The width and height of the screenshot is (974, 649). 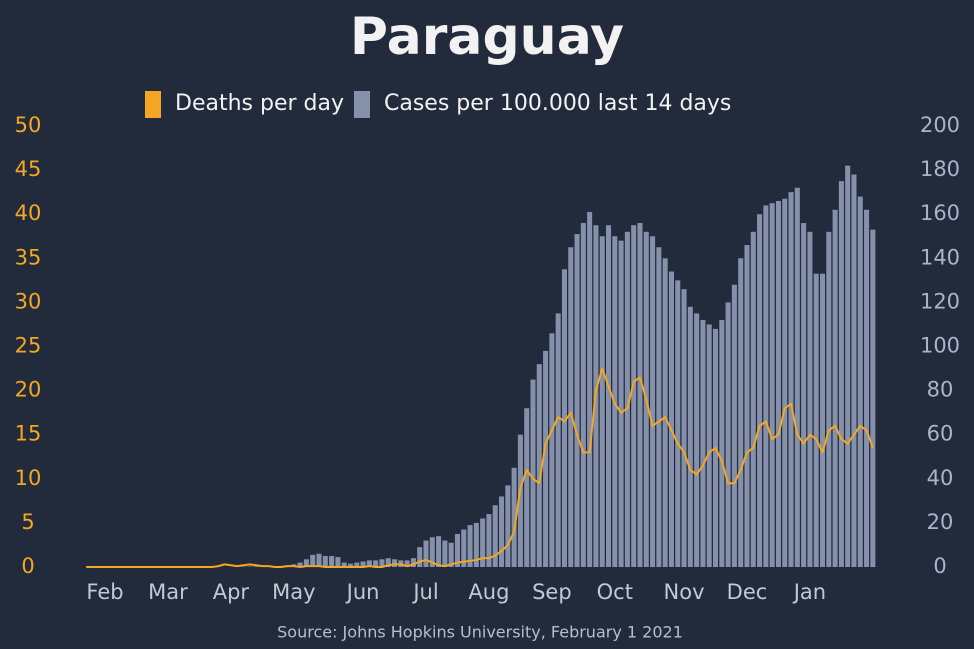 I want to click on x-tick-label: Dec, so click(x=747, y=592).